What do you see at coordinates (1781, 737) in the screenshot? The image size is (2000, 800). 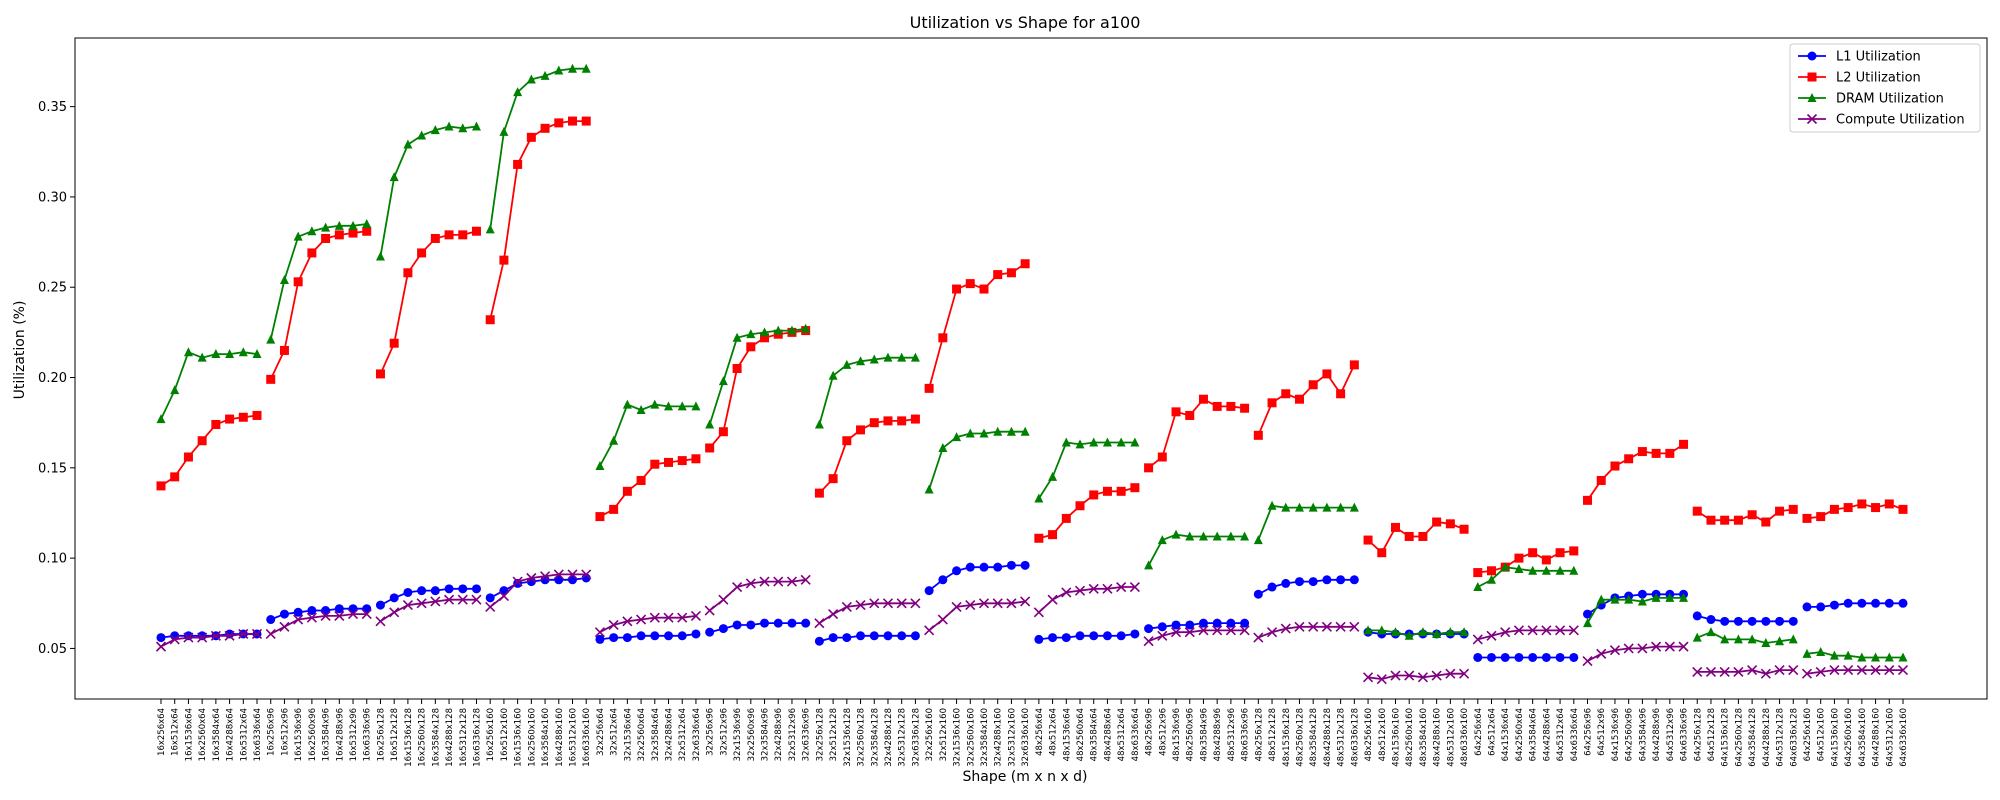 I see `x-tick-label: 64x5312x128` at bounding box center [1781, 737].